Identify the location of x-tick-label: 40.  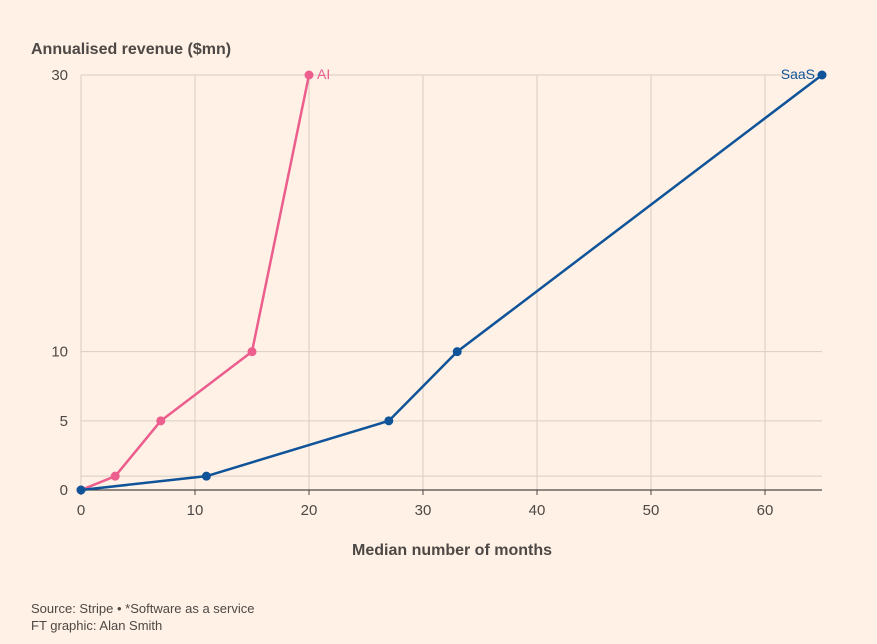
(537, 510).